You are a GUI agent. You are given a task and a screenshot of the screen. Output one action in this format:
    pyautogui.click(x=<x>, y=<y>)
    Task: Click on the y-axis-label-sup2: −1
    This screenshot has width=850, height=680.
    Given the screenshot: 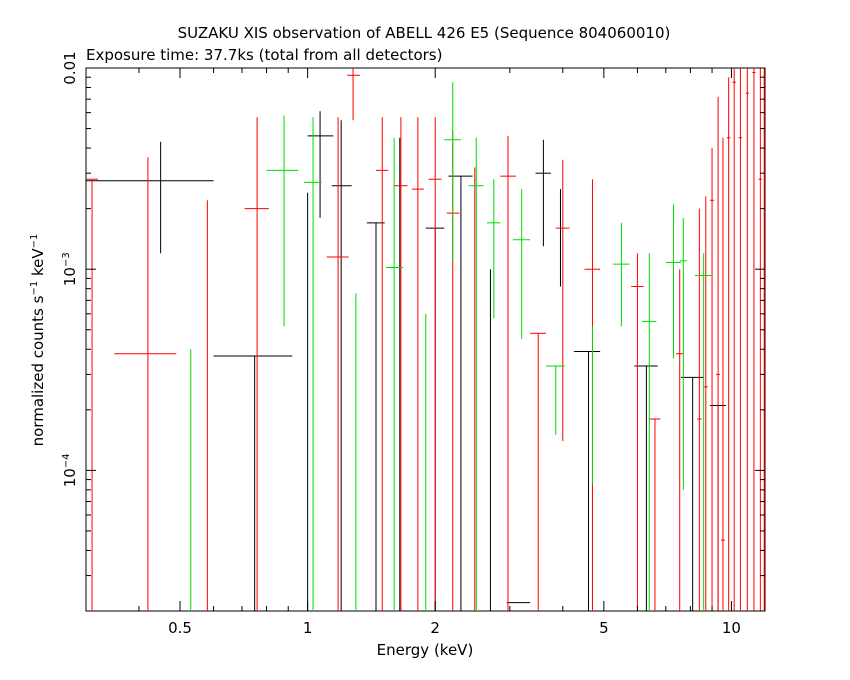 What is the action you would take?
    pyautogui.click(x=34, y=241)
    